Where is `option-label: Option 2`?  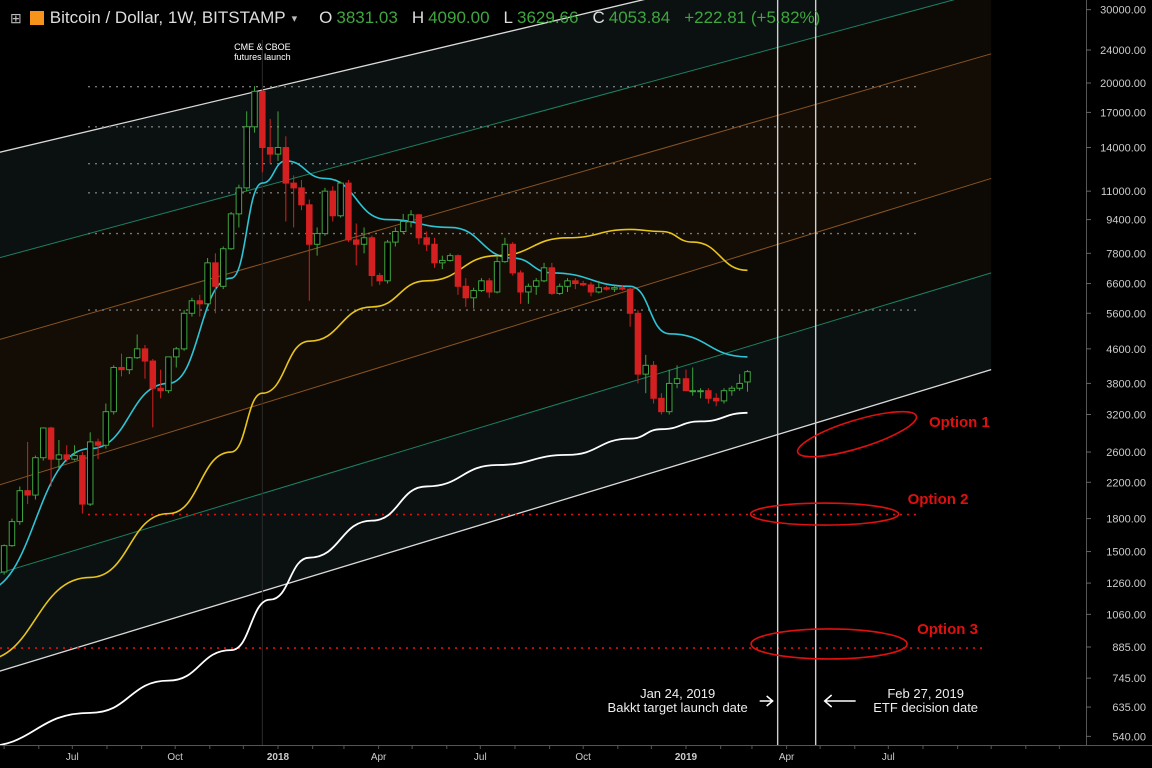
option-label: Option 2 is located at coordinates (938, 499).